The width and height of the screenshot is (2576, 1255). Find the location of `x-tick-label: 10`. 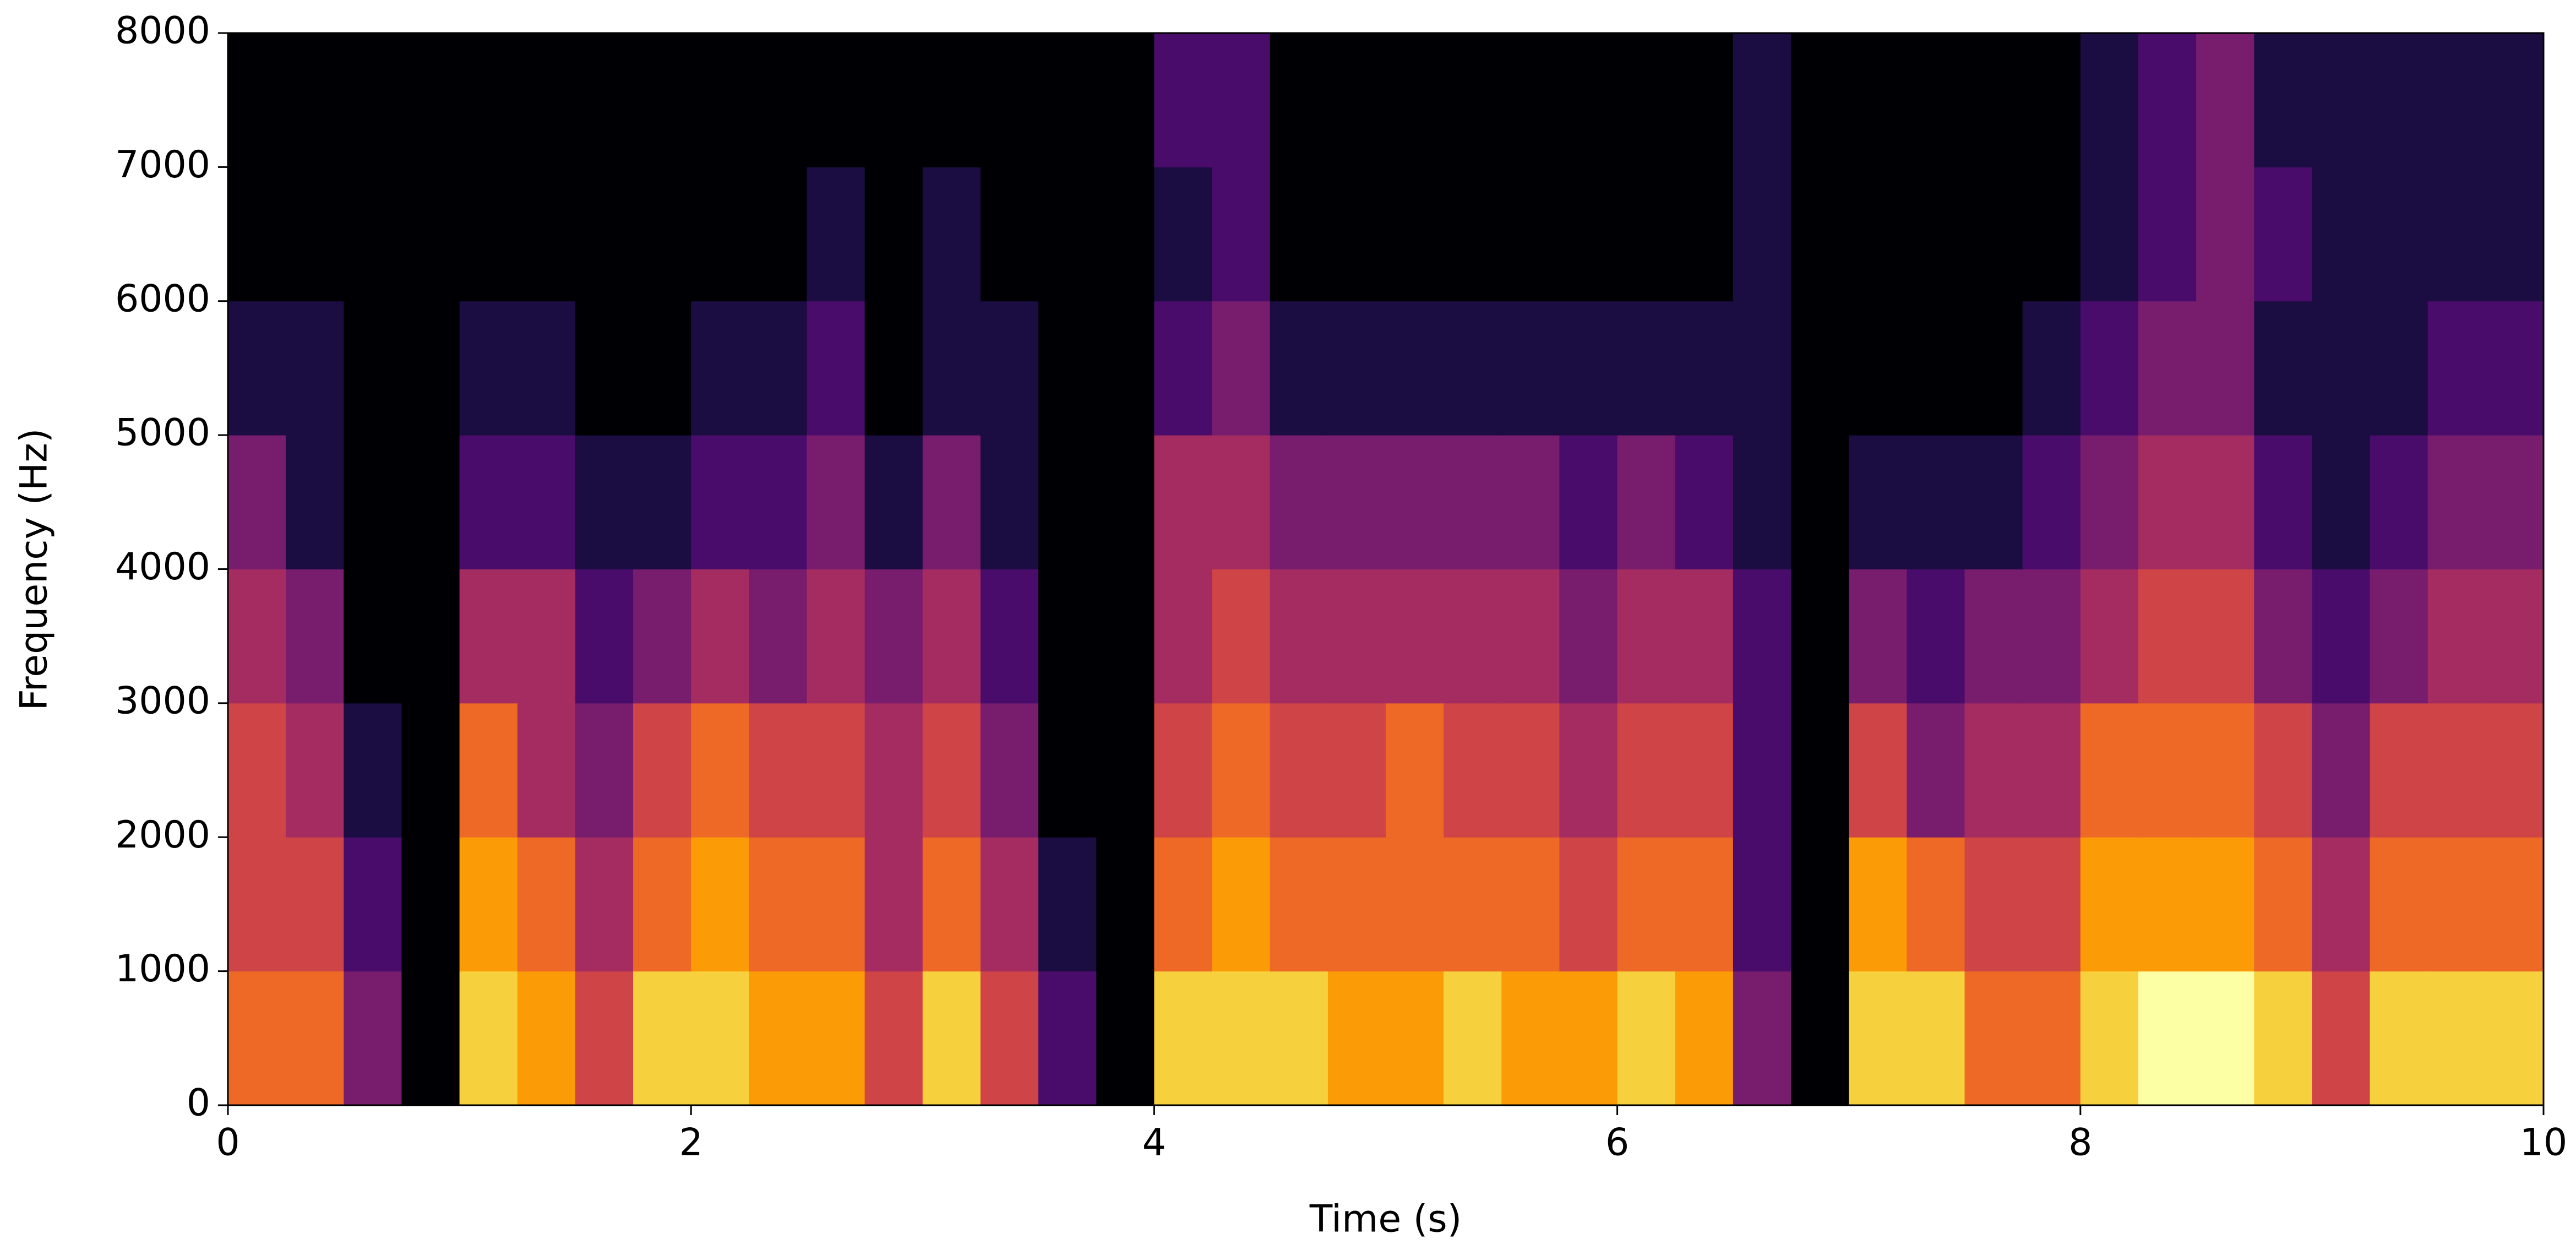

x-tick-label: 10 is located at coordinates (2544, 1143).